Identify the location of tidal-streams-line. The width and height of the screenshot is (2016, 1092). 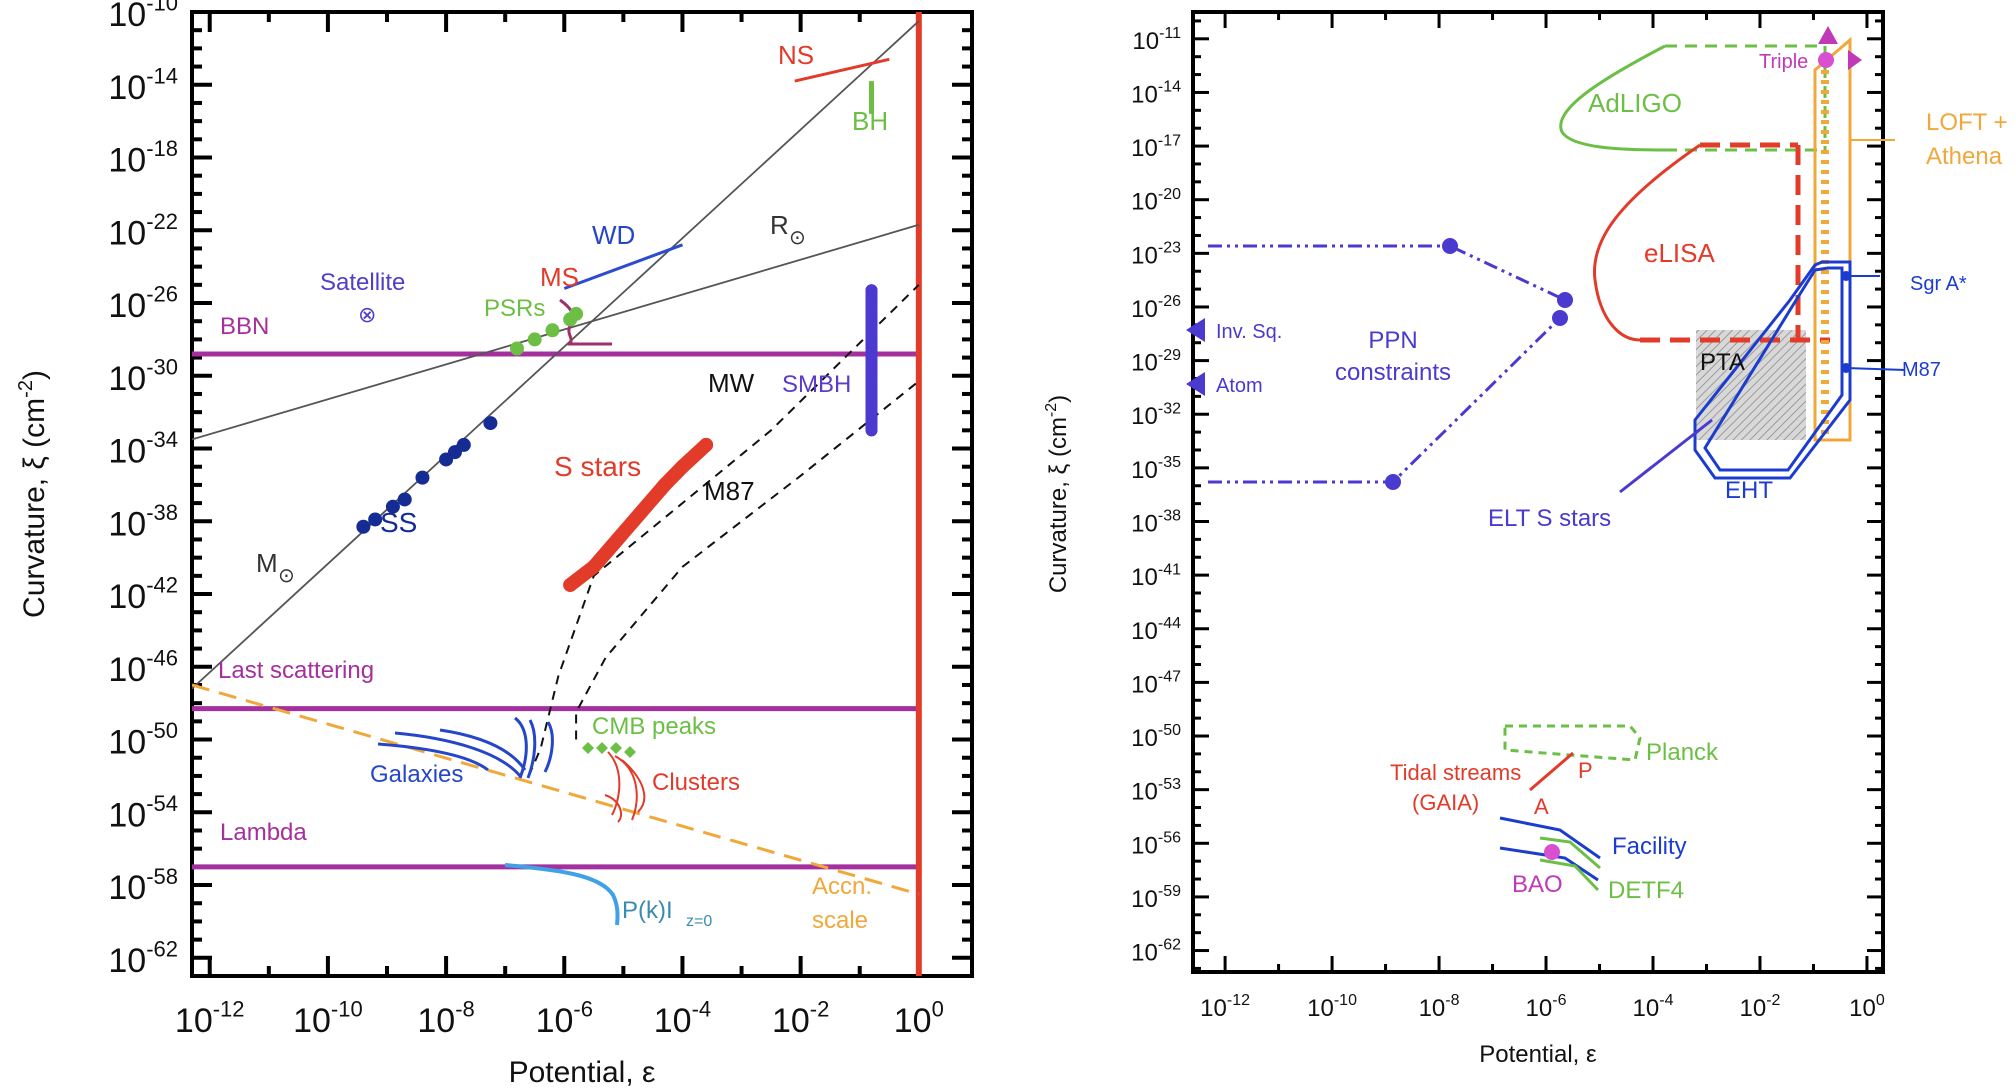
(1551, 771).